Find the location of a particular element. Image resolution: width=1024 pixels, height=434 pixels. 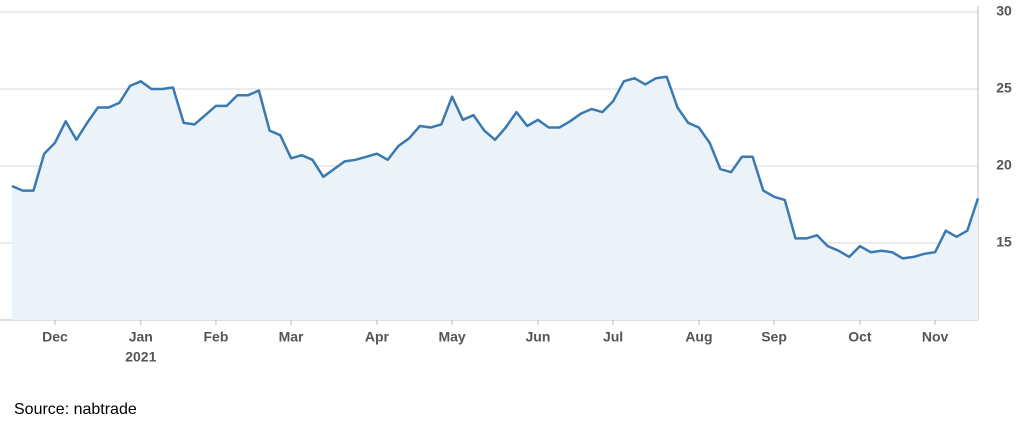

y-tick-label: 15 is located at coordinates (1004, 242).